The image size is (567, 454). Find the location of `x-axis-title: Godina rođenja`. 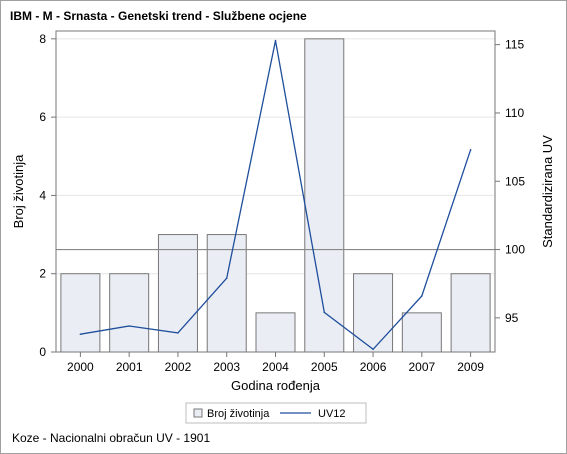

x-axis-title: Godina rođenja is located at coordinates (276, 385).